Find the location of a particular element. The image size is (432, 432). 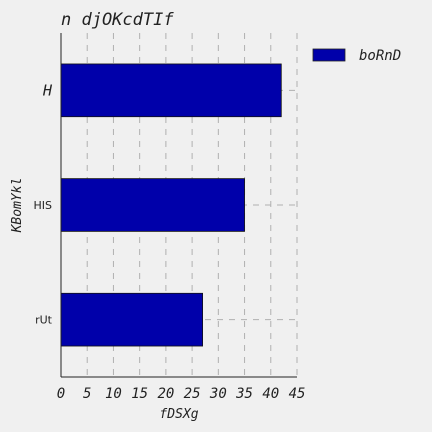

legend: boRnD is located at coordinates (356, 56).